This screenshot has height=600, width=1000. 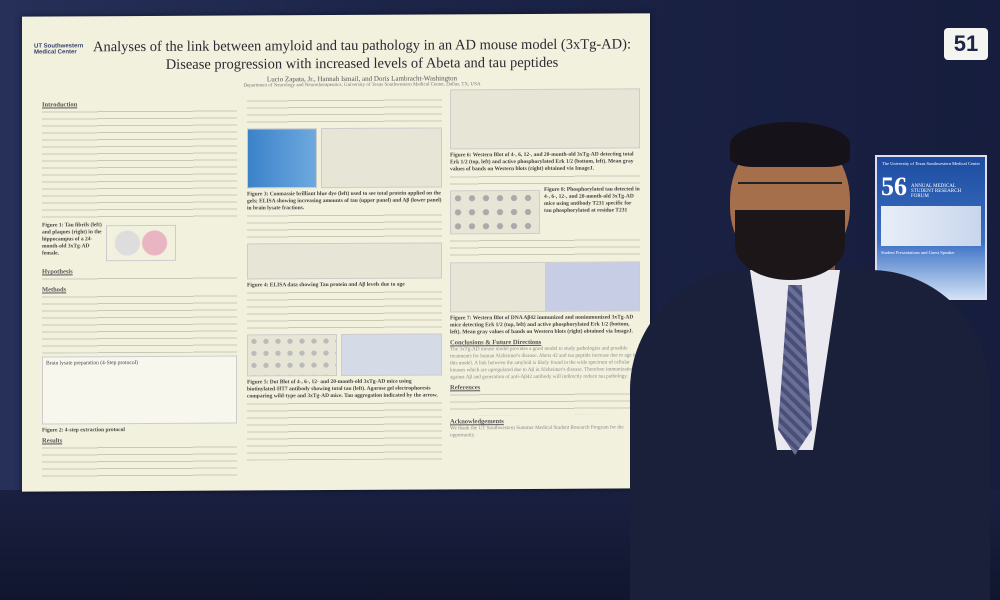 I want to click on col3-text, so click(x=545, y=180).